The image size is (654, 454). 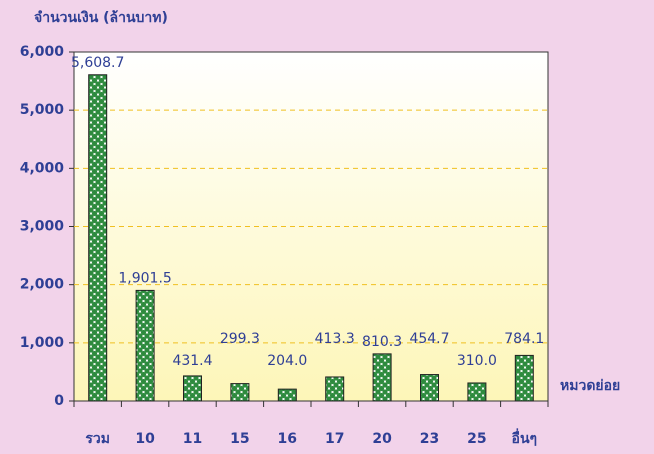 I want to click on x-axis-label: หมวดย่อย, so click(x=590, y=386).